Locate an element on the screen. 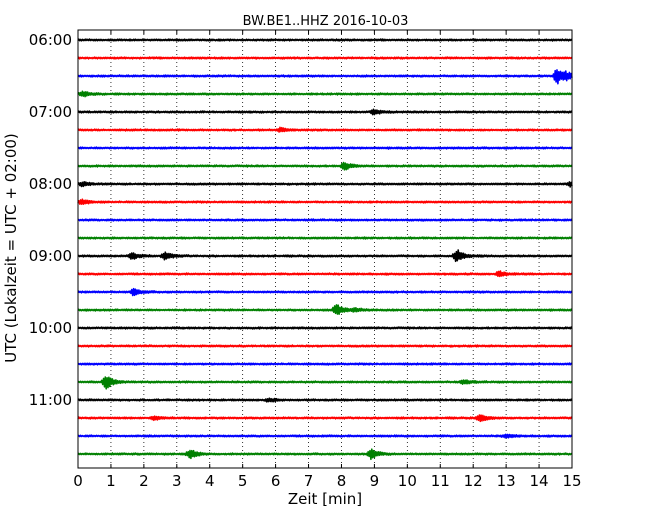 This screenshot has height=525, width=650. x-tick-label: 9 is located at coordinates (375, 481).